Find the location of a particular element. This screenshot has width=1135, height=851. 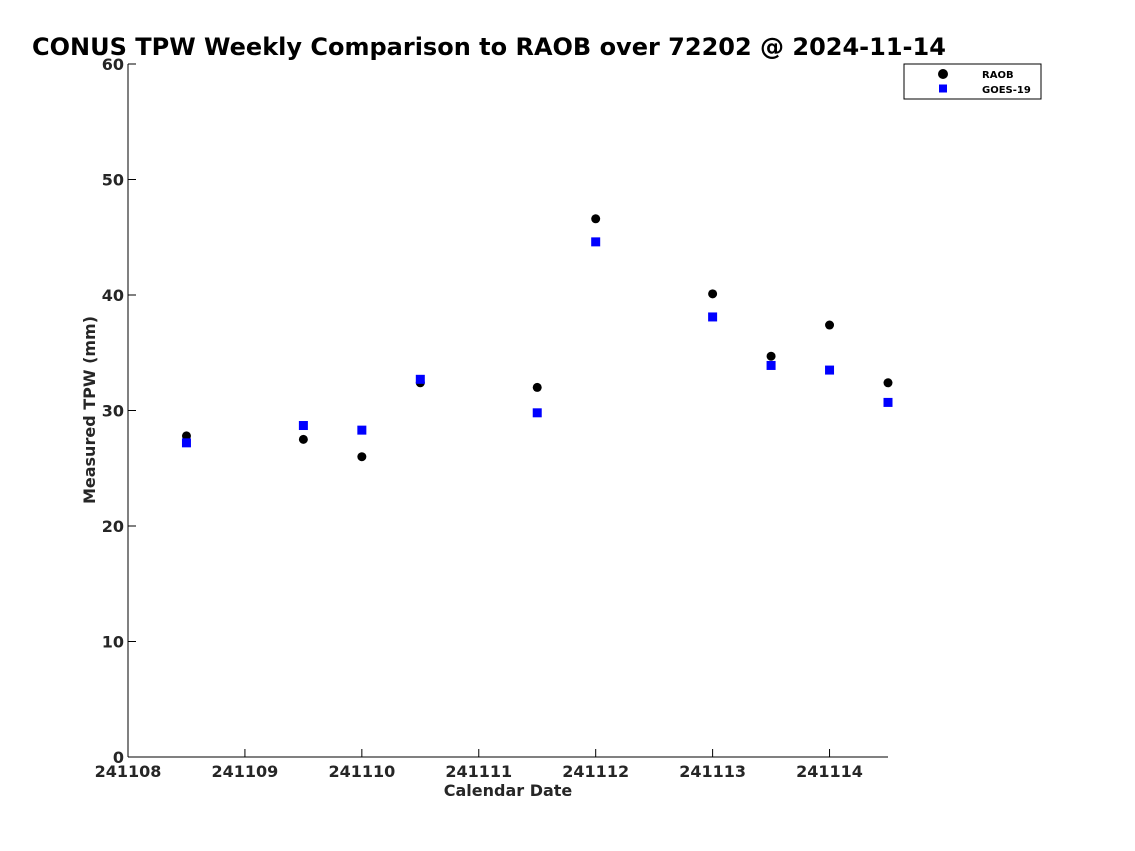

legend-marker-goes is located at coordinates (943, 88).